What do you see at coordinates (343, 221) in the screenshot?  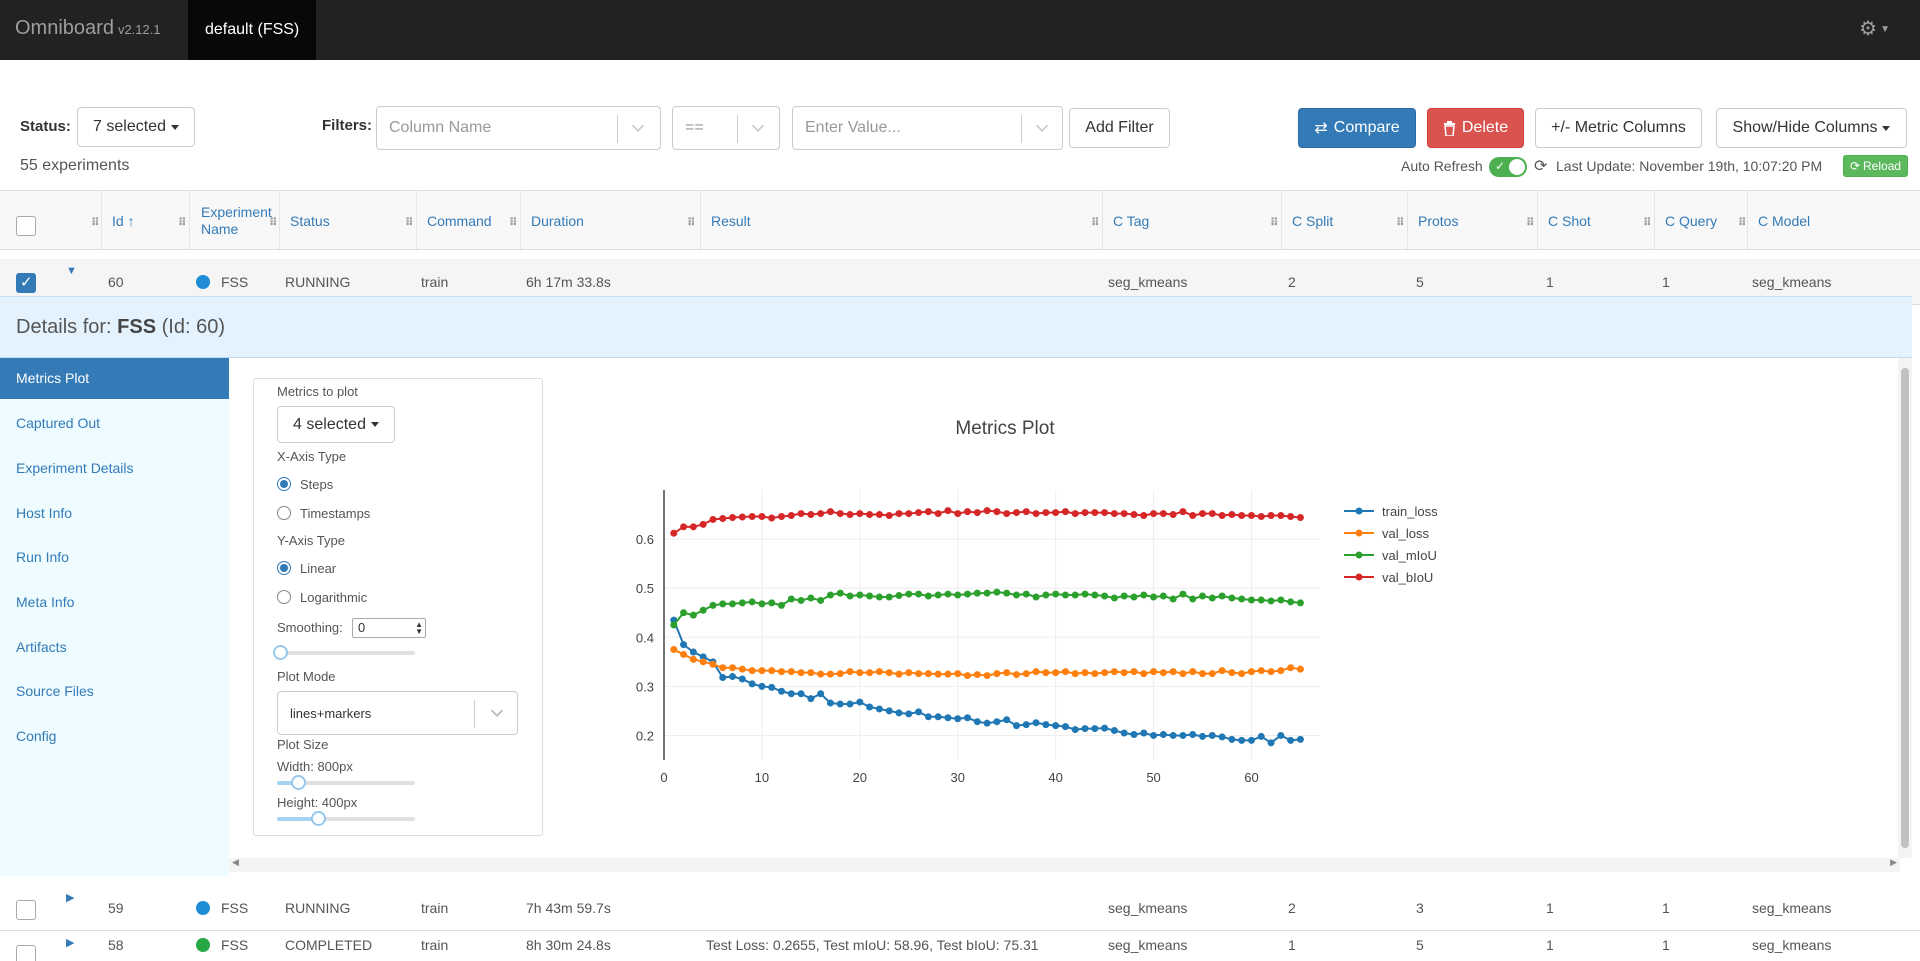 I see `column-header-status: Status` at bounding box center [343, 221].